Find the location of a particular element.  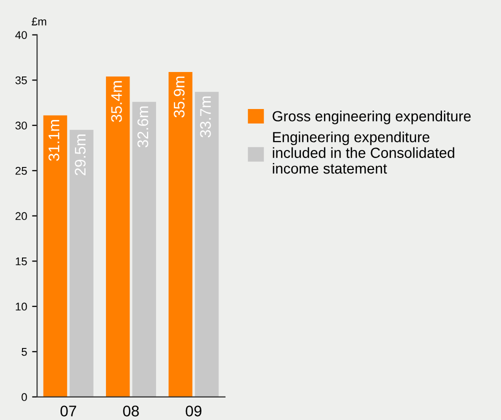

x-tick-label: 07 is located at coordinates (68, 411).